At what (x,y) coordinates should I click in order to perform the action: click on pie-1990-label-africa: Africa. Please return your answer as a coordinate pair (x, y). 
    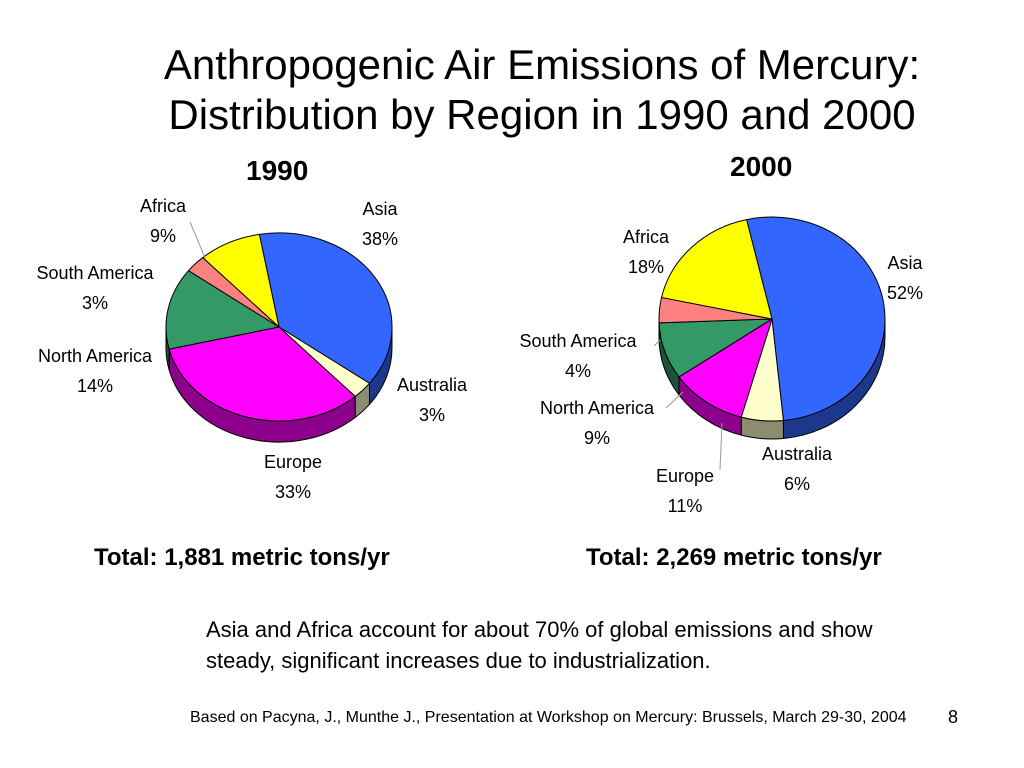
    Looking at the image, I should click on (163, 206).